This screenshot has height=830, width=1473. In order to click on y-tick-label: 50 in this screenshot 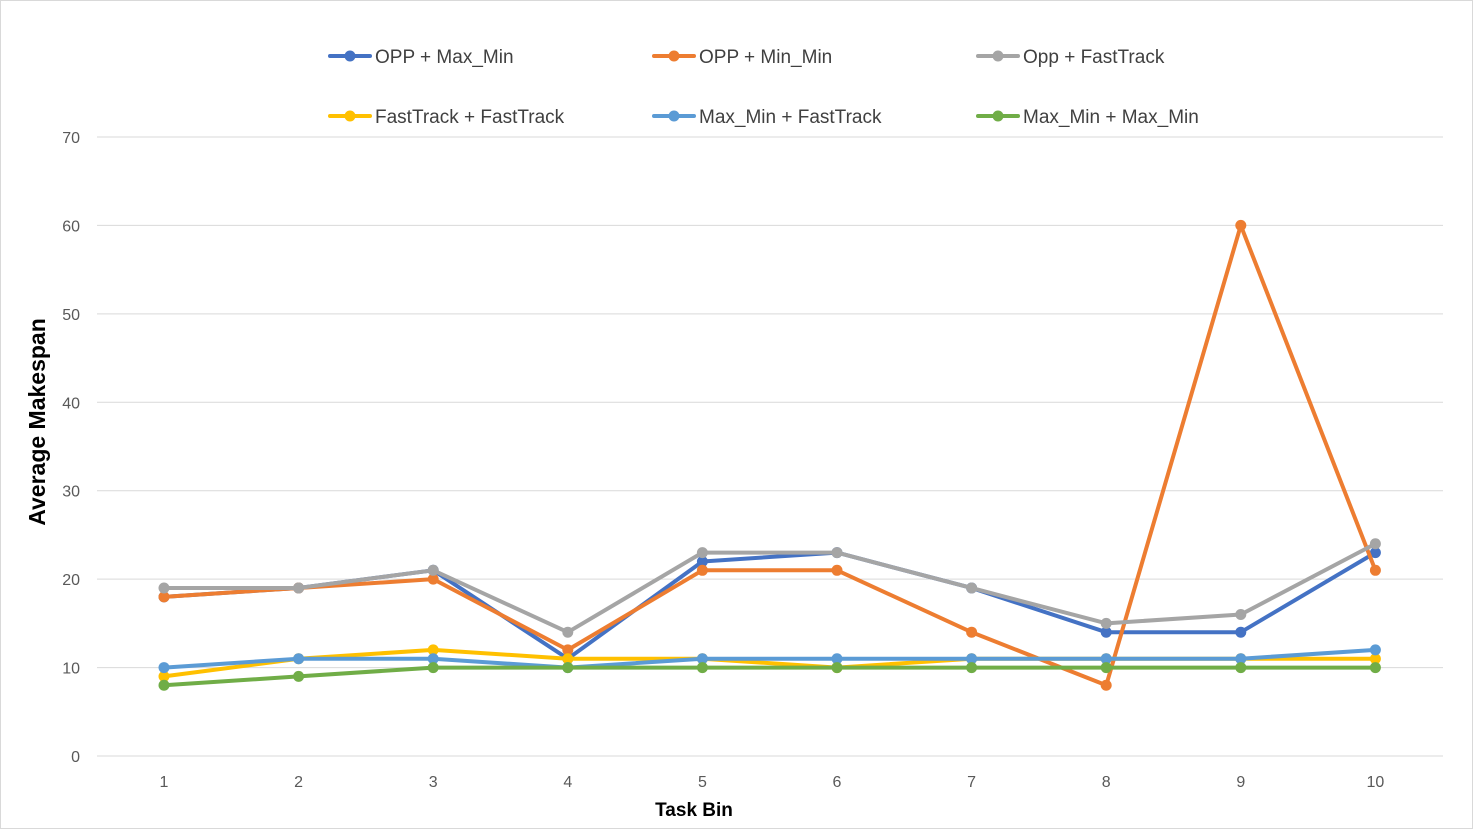, I will do `click(71, 315)`.